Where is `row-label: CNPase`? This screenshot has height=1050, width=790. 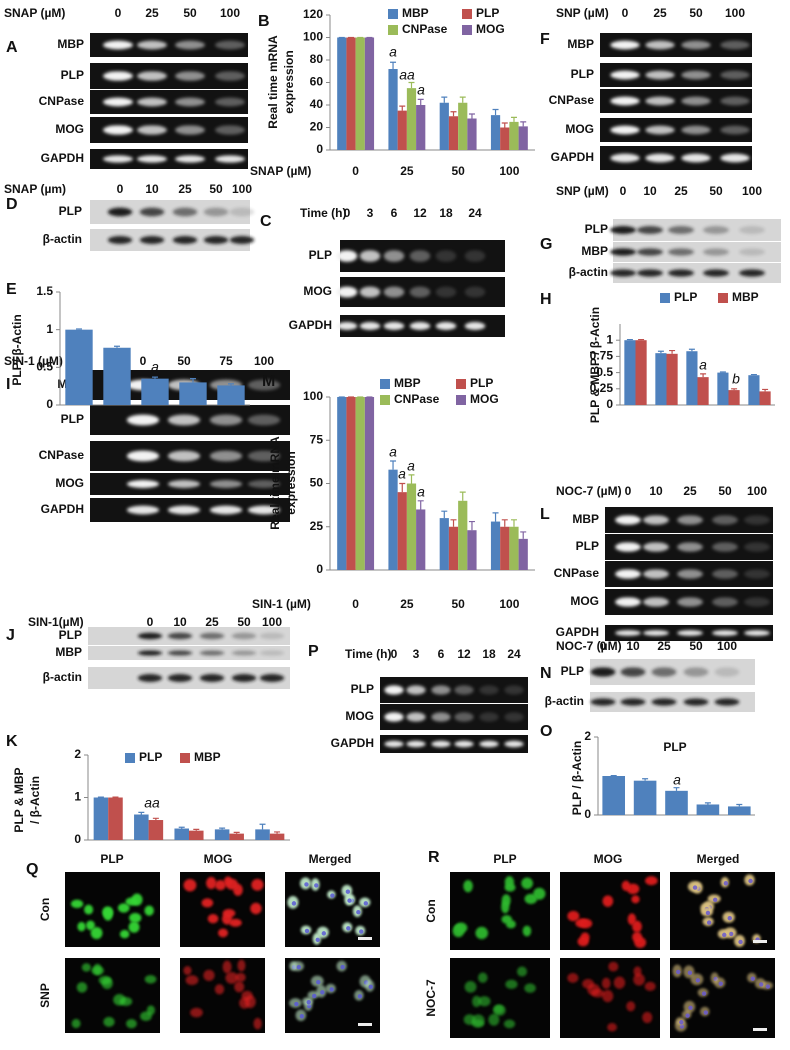 row-label: CNPase is located at coordinates (62, 101).